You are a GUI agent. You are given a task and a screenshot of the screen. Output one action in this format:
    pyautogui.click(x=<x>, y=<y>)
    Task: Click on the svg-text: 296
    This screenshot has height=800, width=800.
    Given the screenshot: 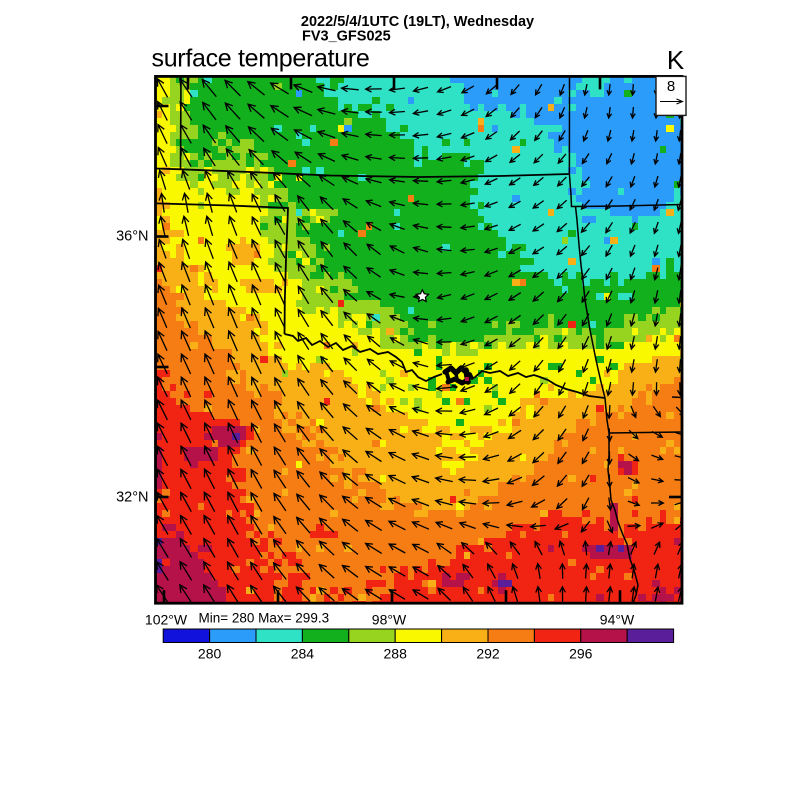 What is the action you would take?
    pyautogui.click(x=581, y=654)
    